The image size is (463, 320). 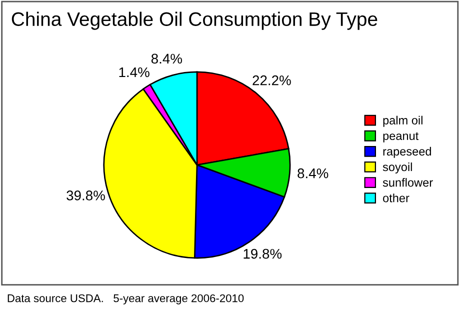 What do you see at coordinates (134, 72) in the screenshot?
I see `data-label: 1.4%` at bounding box center [134, 72].